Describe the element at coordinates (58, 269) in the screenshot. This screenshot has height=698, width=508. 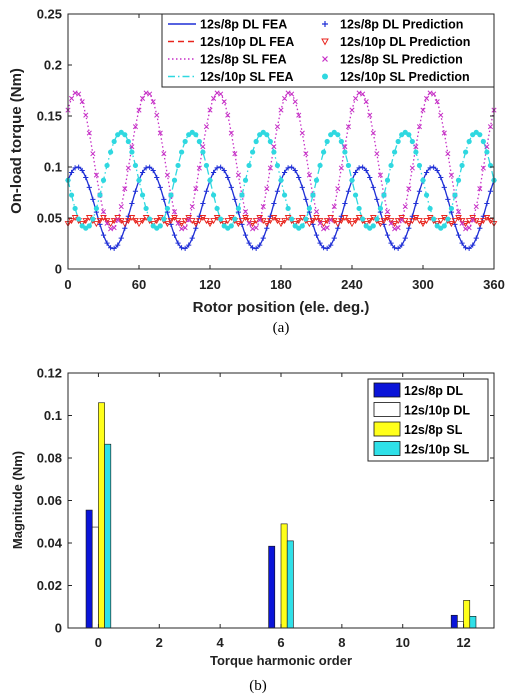
I see `chart-a-y-tick-label: 0` at that location.